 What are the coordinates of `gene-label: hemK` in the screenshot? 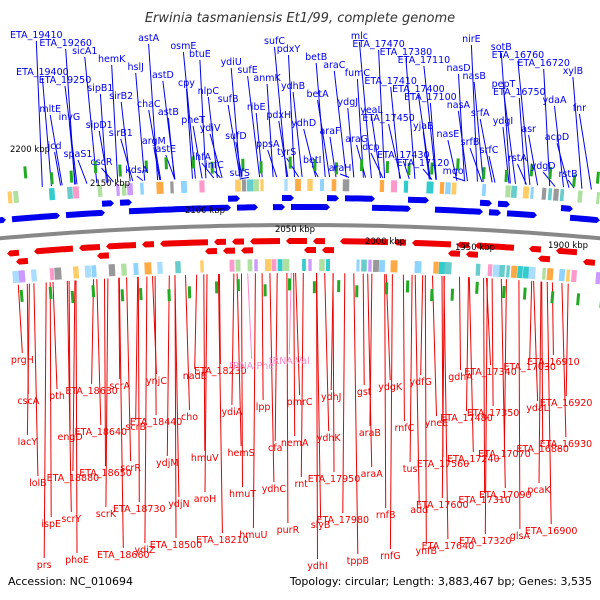 It's located at (112, 59).